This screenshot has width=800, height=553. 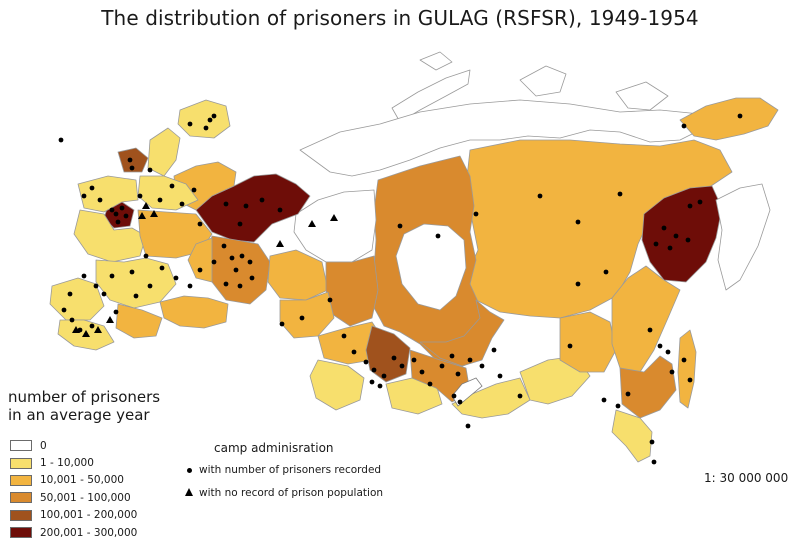 I want to click on region-primorye, so click(x=648, y=387).